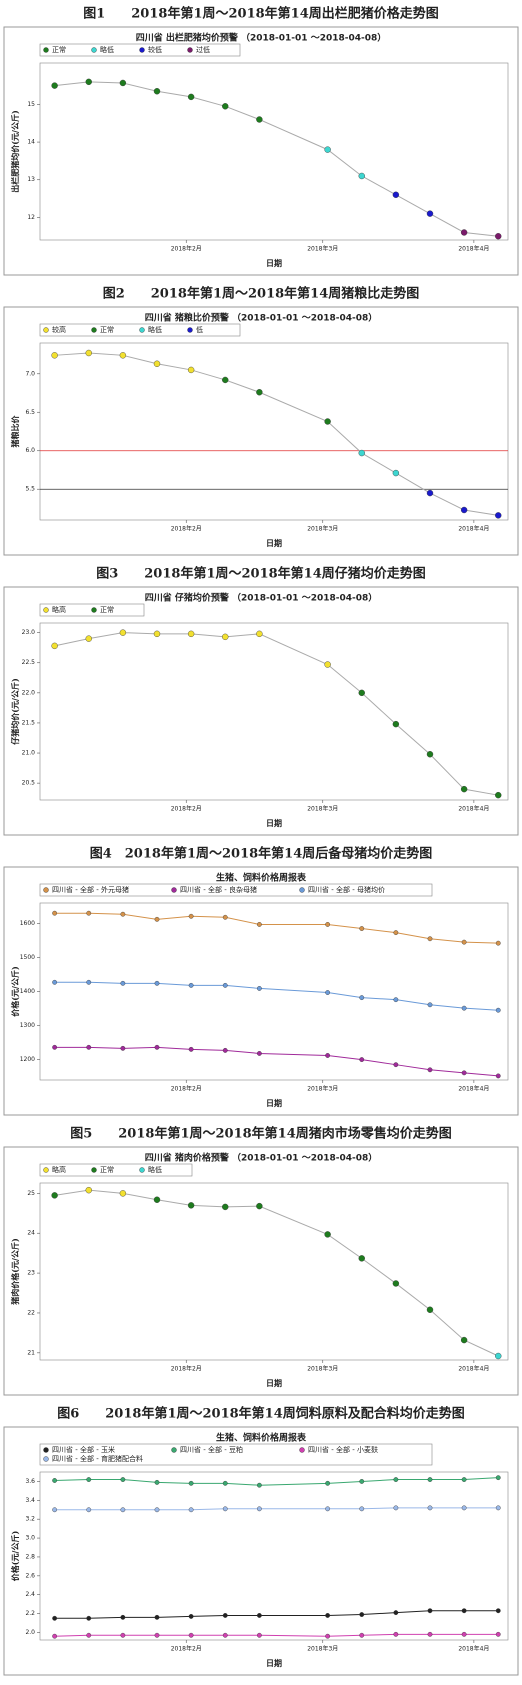  Describe the element at coordinates (218, 889) in the screenshot. I see `legend-label: 四川省 - 全部 - 良杂母猪` at that location.